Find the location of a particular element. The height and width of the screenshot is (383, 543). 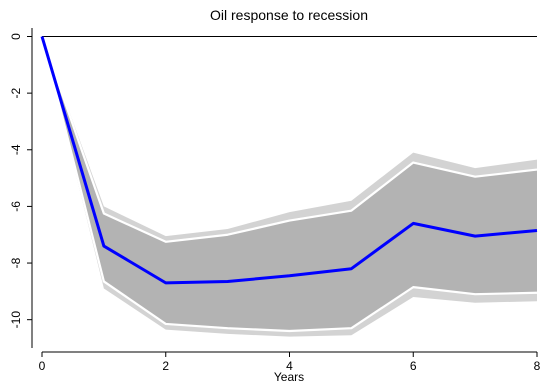

y-tick-label: -4 is located at coordinates (16, 149).